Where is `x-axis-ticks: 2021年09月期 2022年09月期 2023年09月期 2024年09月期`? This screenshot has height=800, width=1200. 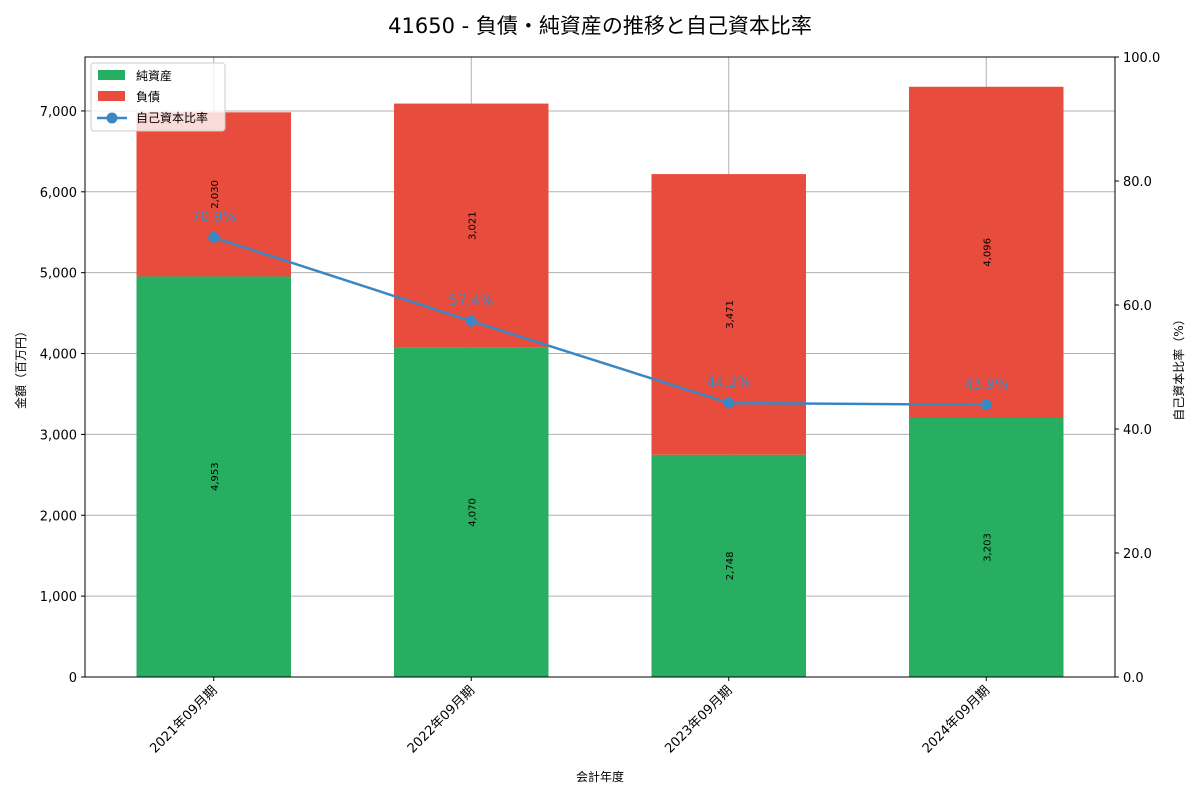
x-axis-ticks: 2021年09月期 2022年09月期 2023年09月期 2024年09月期 is located at coordinates (570, 717).